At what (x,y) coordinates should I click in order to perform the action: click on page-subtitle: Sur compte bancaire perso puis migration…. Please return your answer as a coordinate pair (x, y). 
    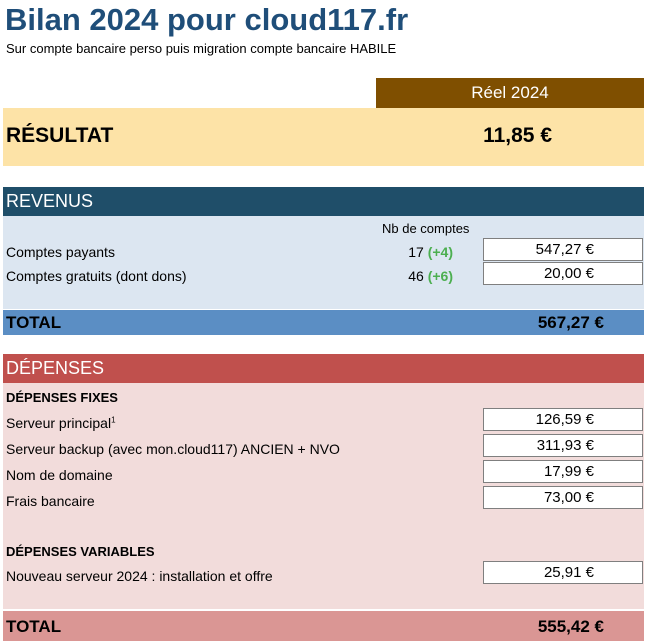
    Looking at the image, I should click on (201, 48).